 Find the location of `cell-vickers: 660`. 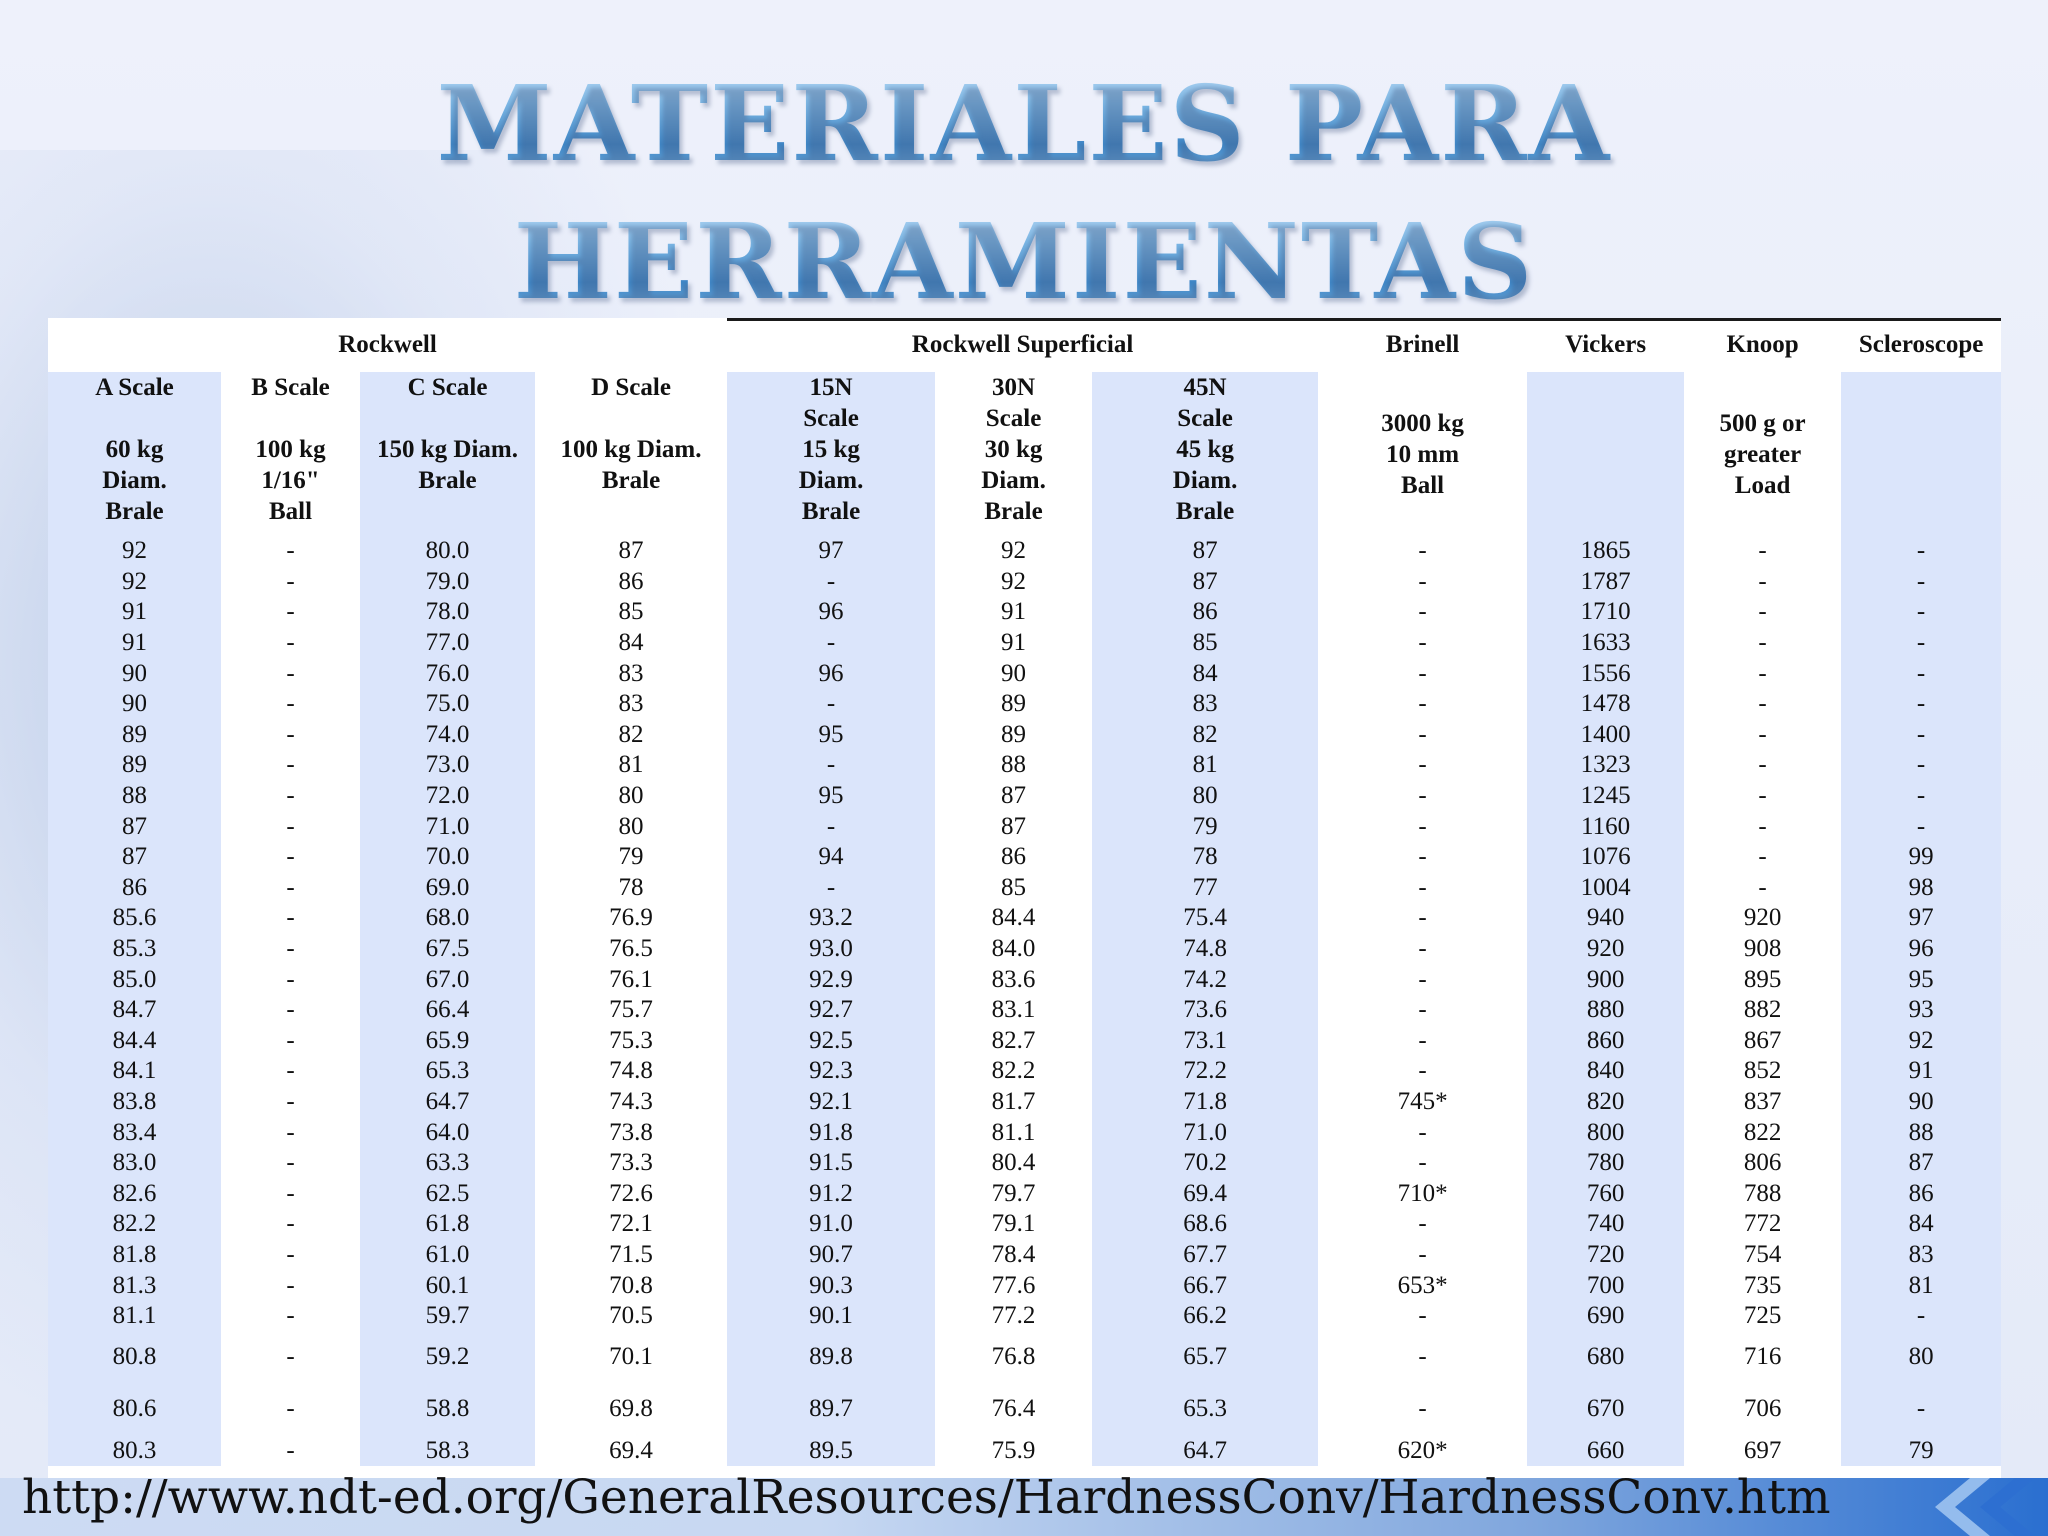

cell-vickers: 660 is located at coordinates (1606, 1451).